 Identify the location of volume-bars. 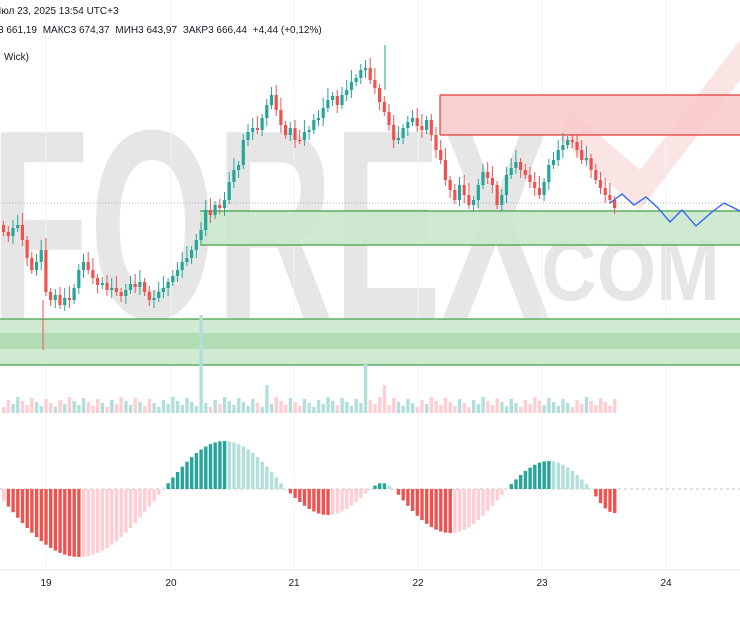
(309, 364).